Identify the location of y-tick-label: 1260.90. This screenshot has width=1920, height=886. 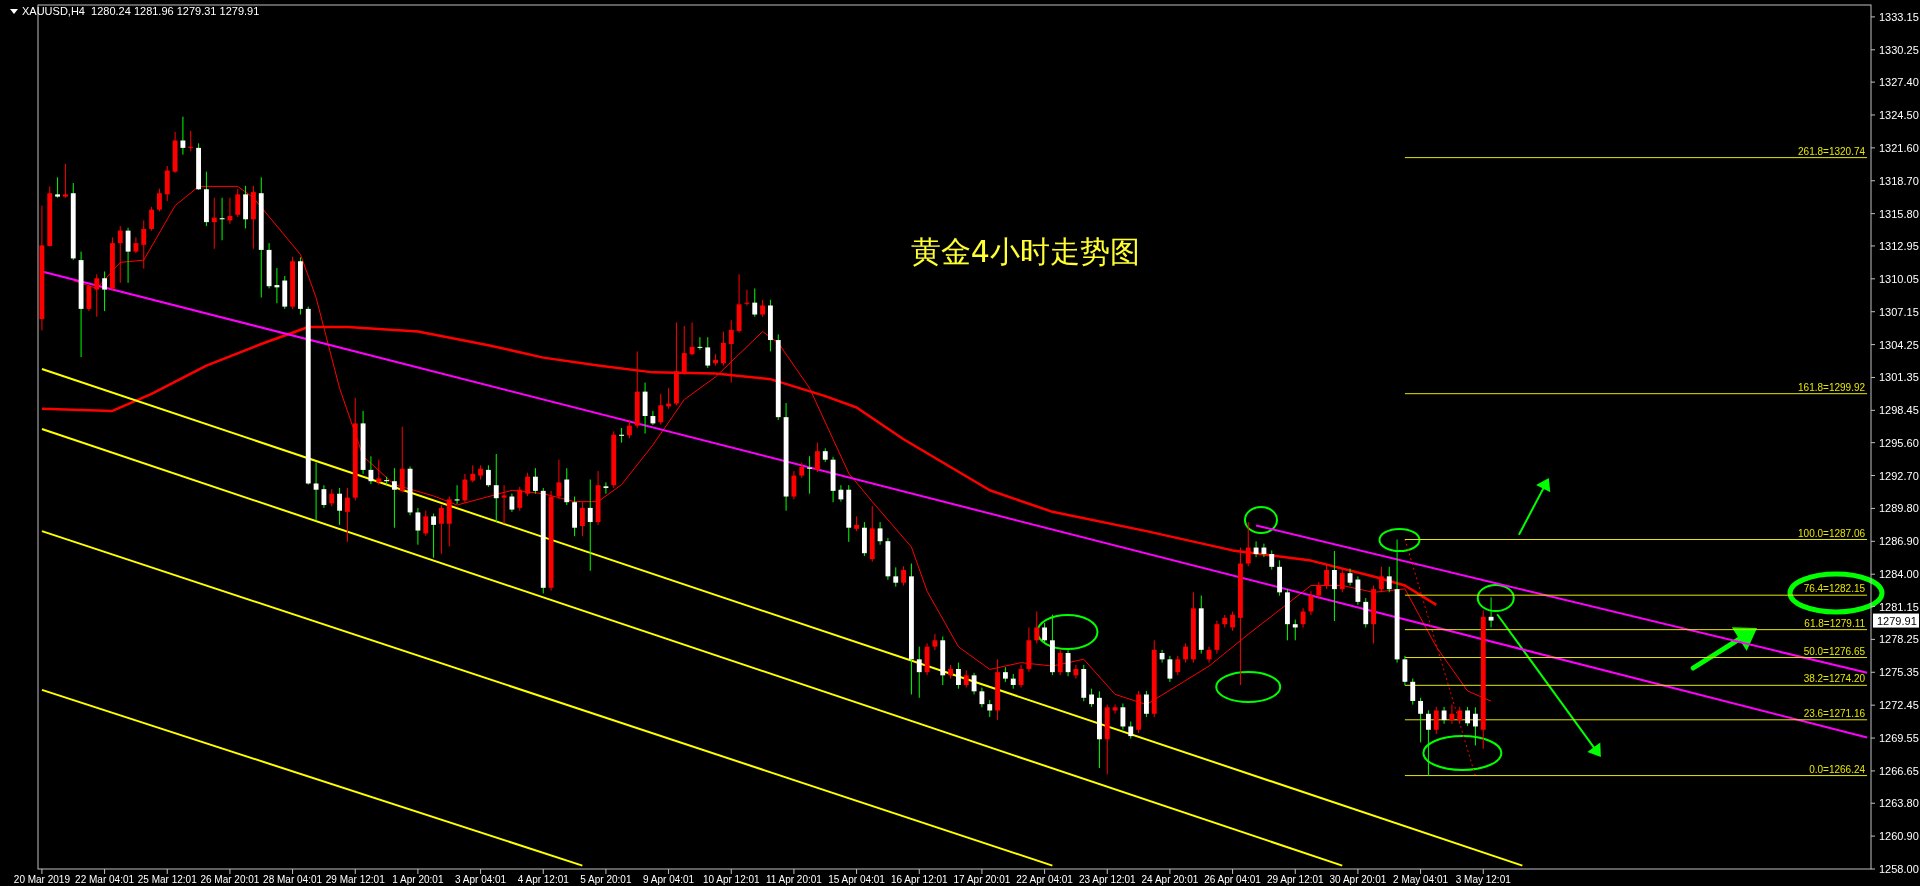
(1899, 836).